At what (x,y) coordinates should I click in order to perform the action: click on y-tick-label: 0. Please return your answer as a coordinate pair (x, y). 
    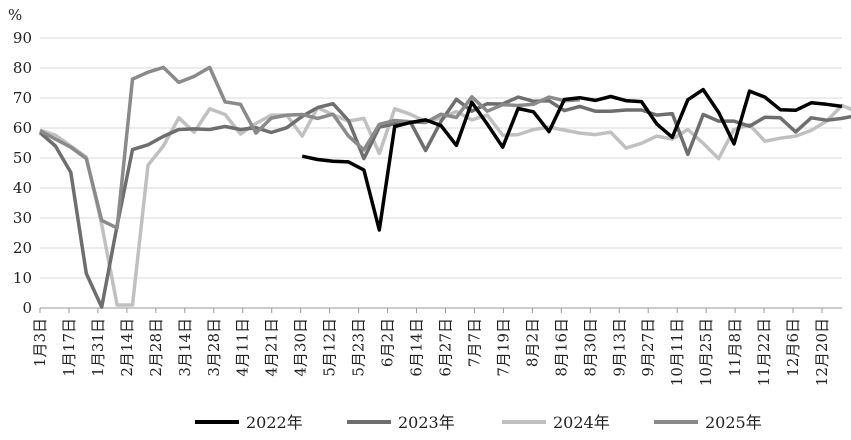
    Looking at the image, I should click on (27, 308).